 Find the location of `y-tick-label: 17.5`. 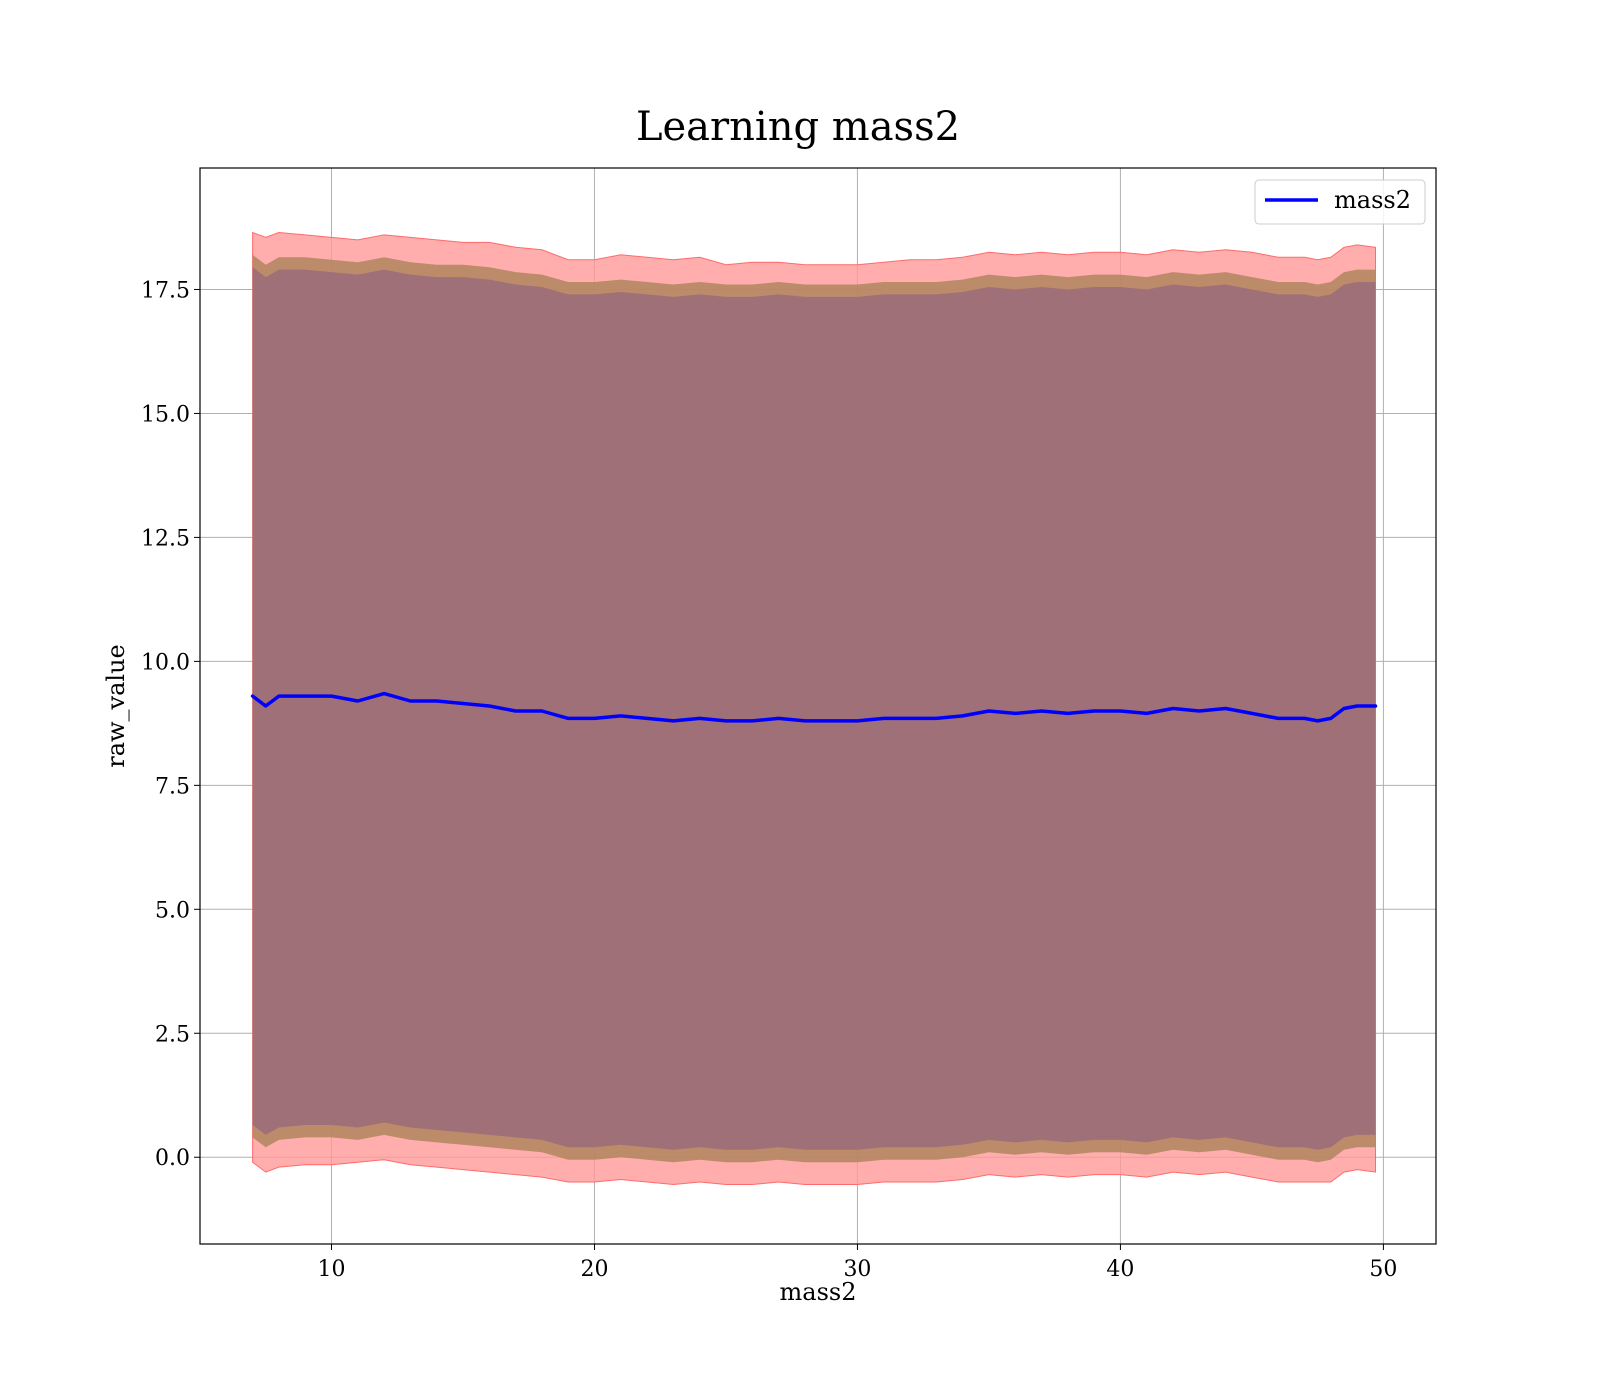

y-tick-label: 17.5 is located at coordinates (165, 290).